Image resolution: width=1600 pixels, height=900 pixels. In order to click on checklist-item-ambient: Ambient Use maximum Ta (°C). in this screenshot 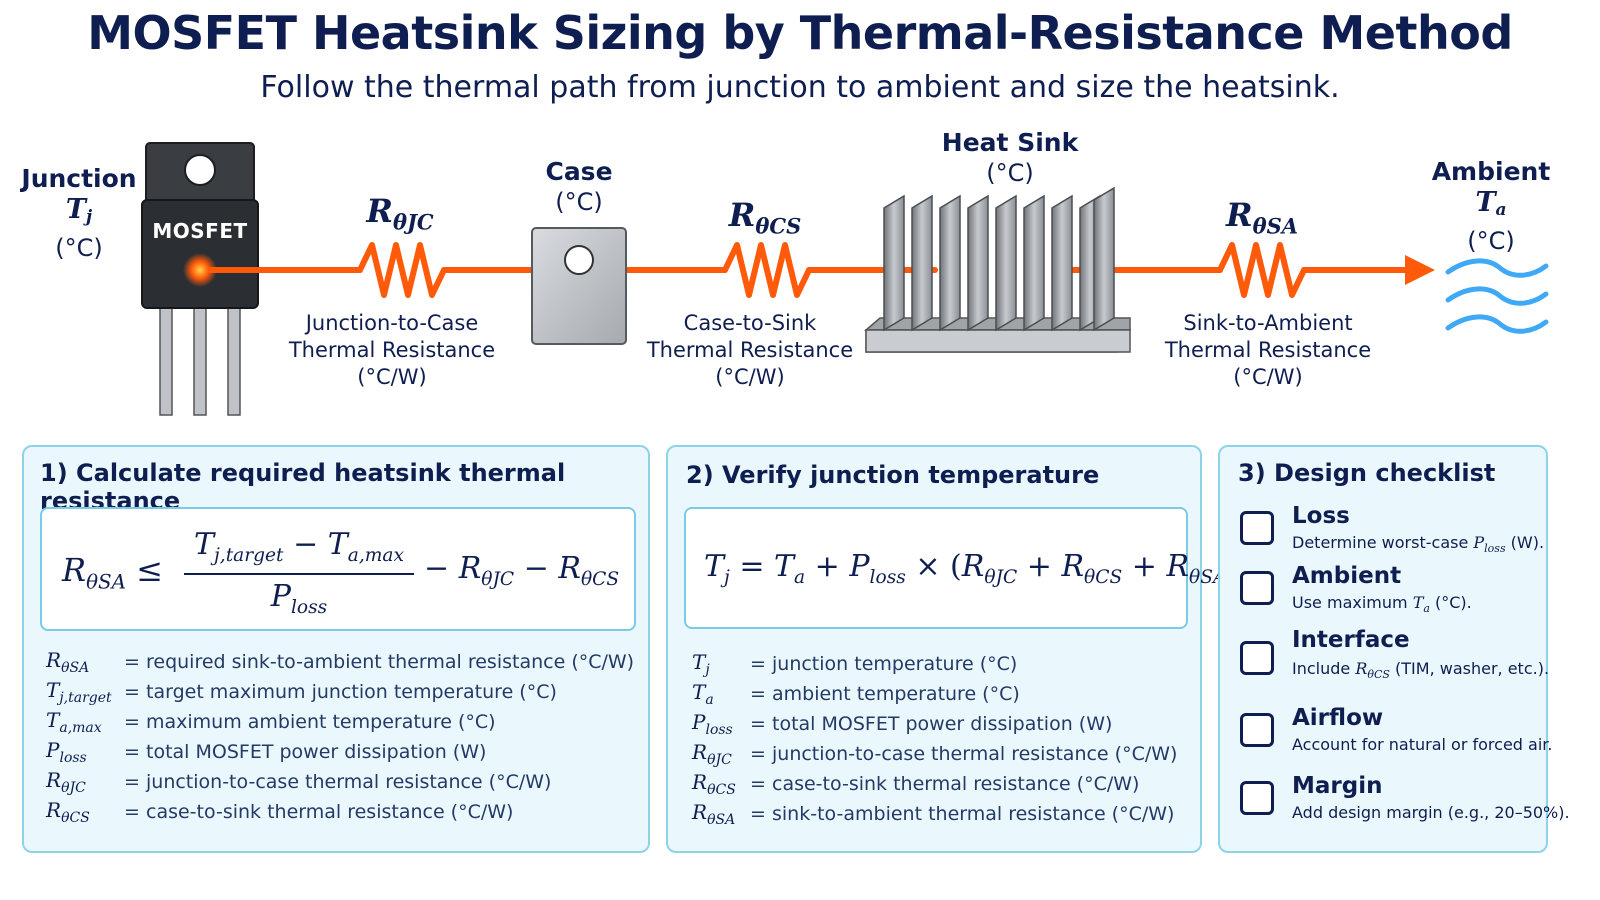, I will do `click(1395, 591)`.